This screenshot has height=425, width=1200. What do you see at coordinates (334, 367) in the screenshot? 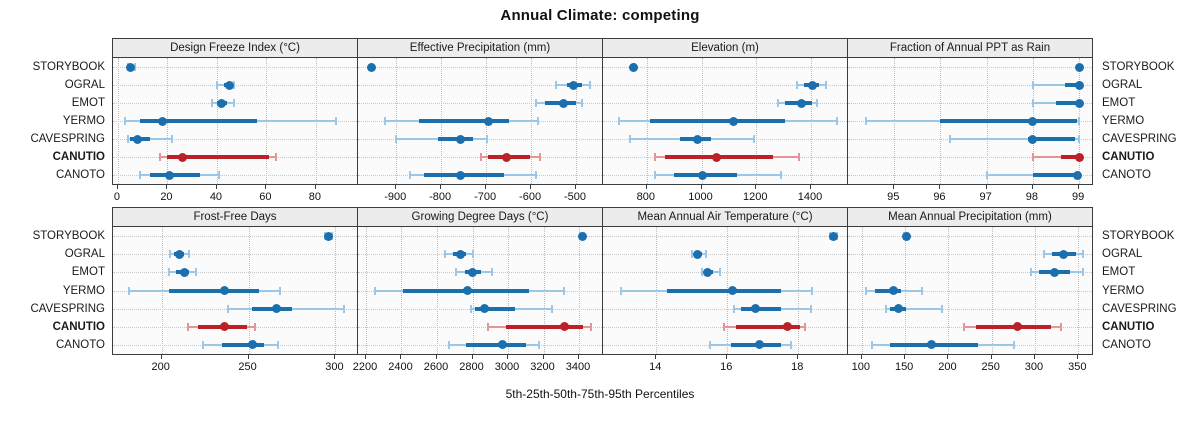
I see `x-axis-tick-label: 300` at bounding box center [334, 367].